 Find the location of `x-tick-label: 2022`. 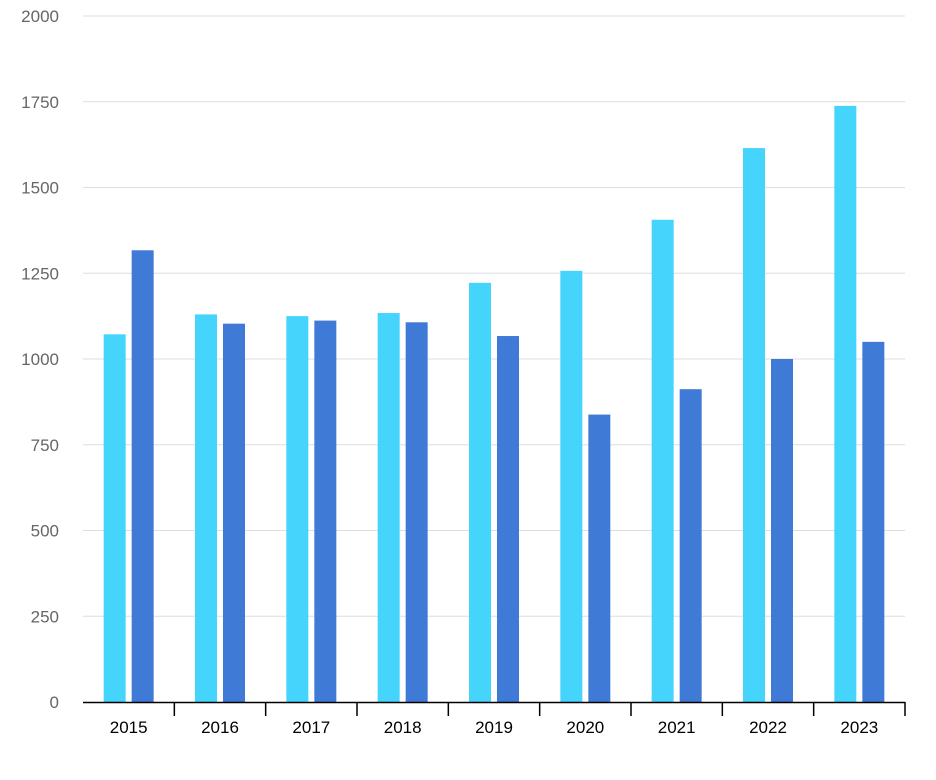

x-tick-label: 2022 is located at coordinates (768, 727).